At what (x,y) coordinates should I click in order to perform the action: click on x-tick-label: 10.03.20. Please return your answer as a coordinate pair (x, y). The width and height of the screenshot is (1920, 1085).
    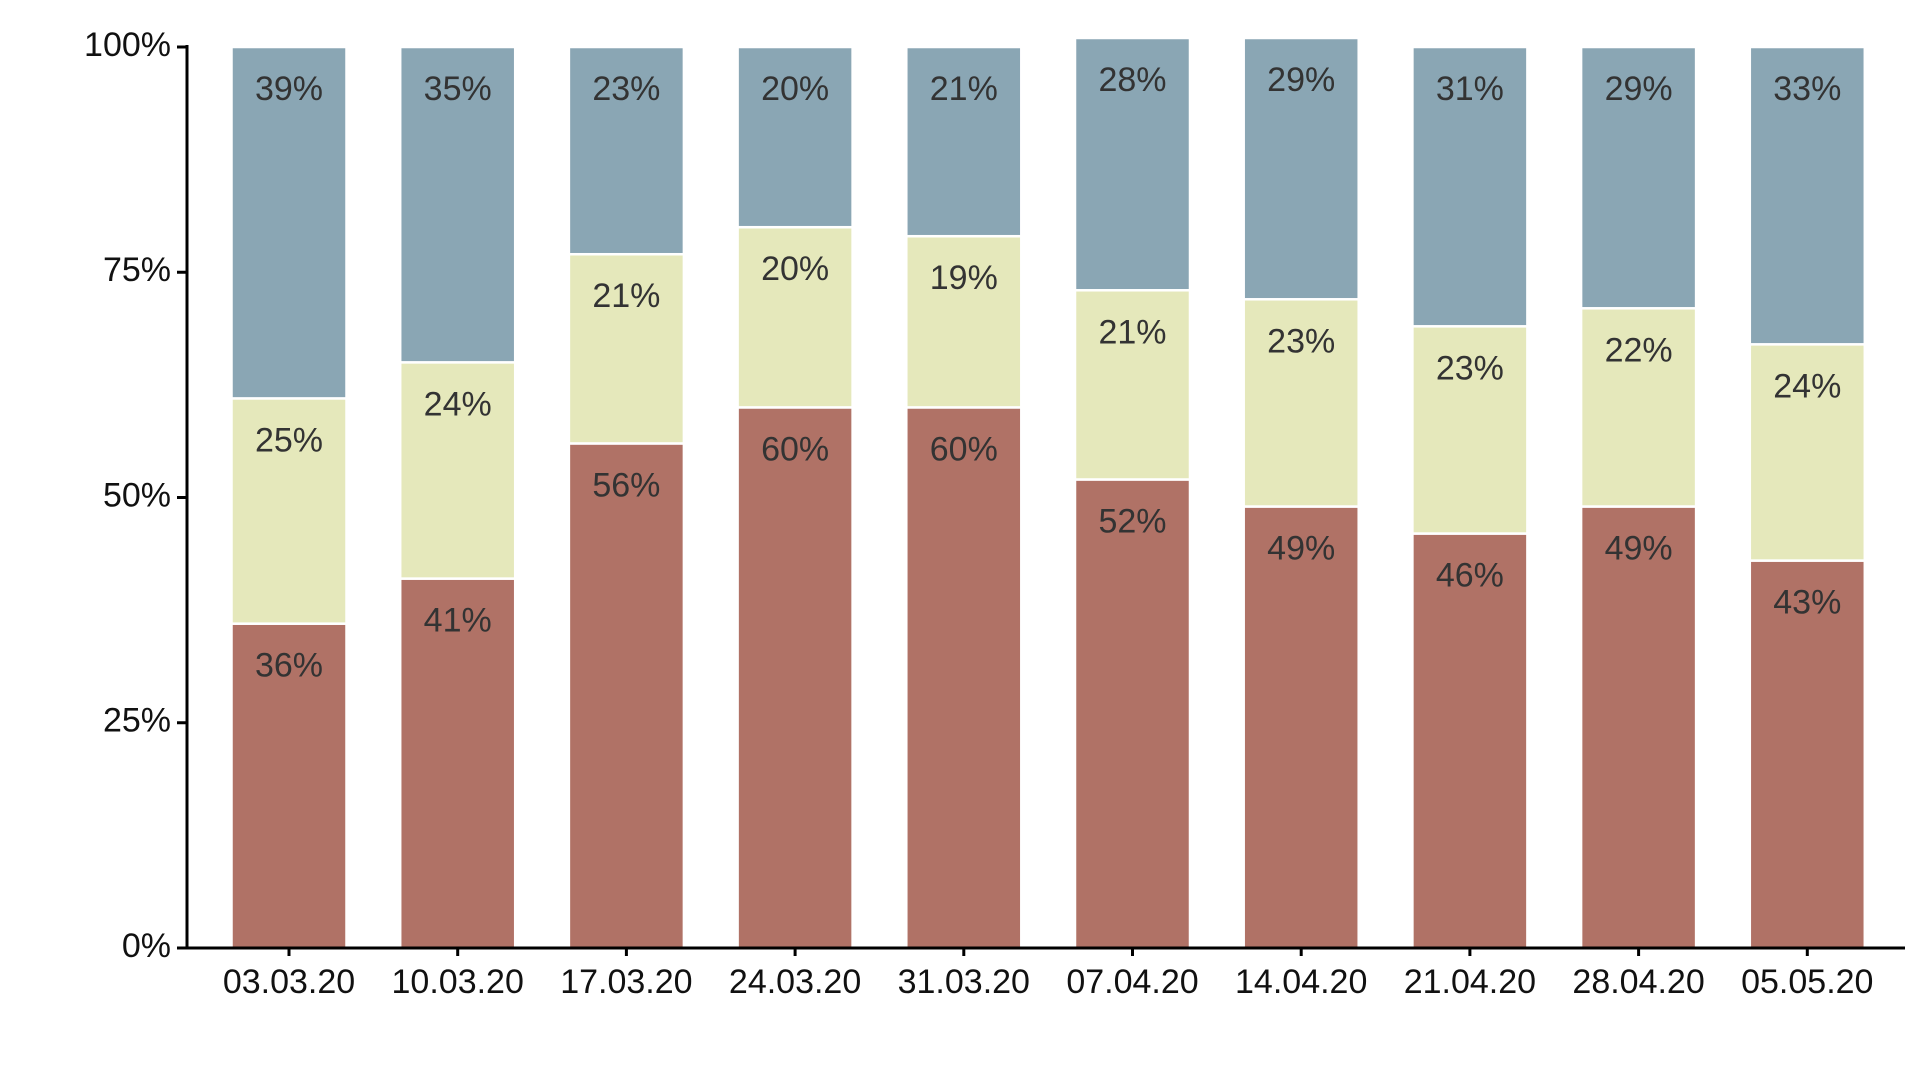
    Looking at the image, I should click on (458, 982).